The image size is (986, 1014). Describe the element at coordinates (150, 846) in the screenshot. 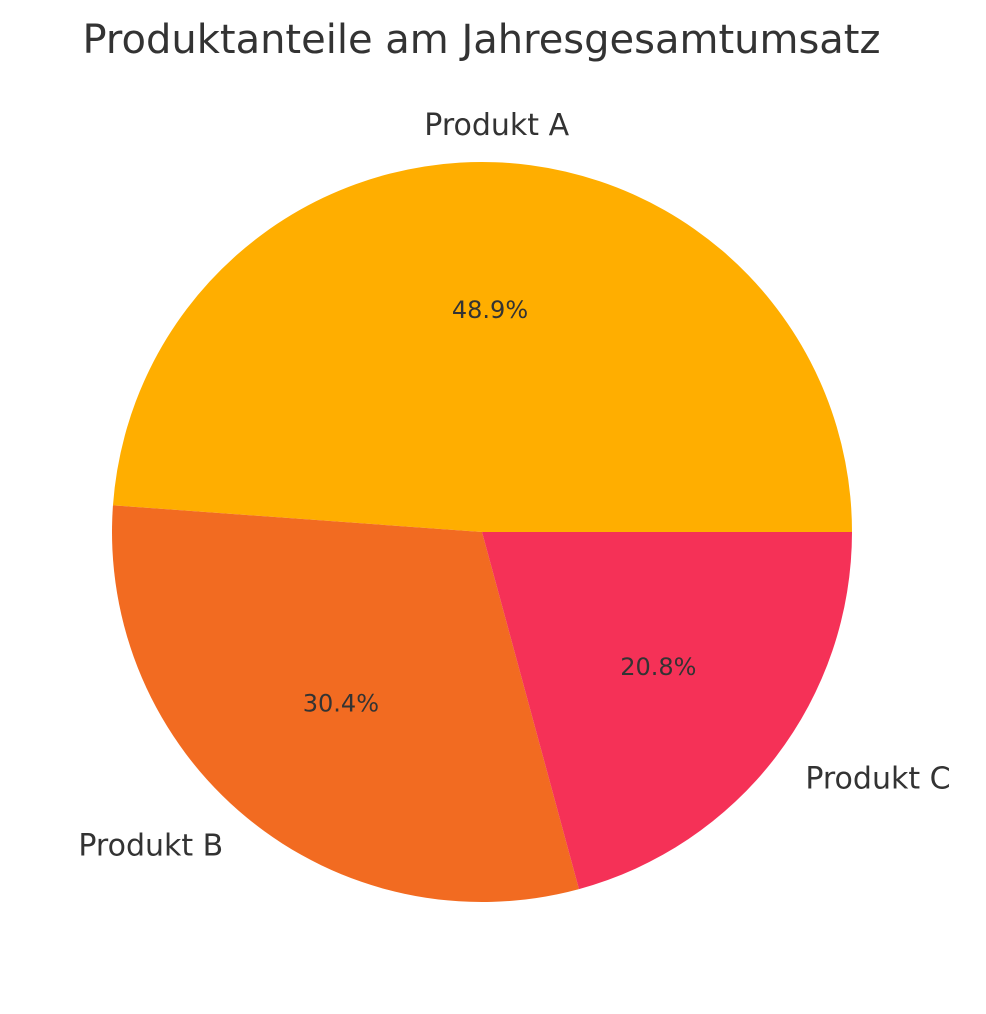

I see `category-label-produkt-b: Produkt B` at that location.